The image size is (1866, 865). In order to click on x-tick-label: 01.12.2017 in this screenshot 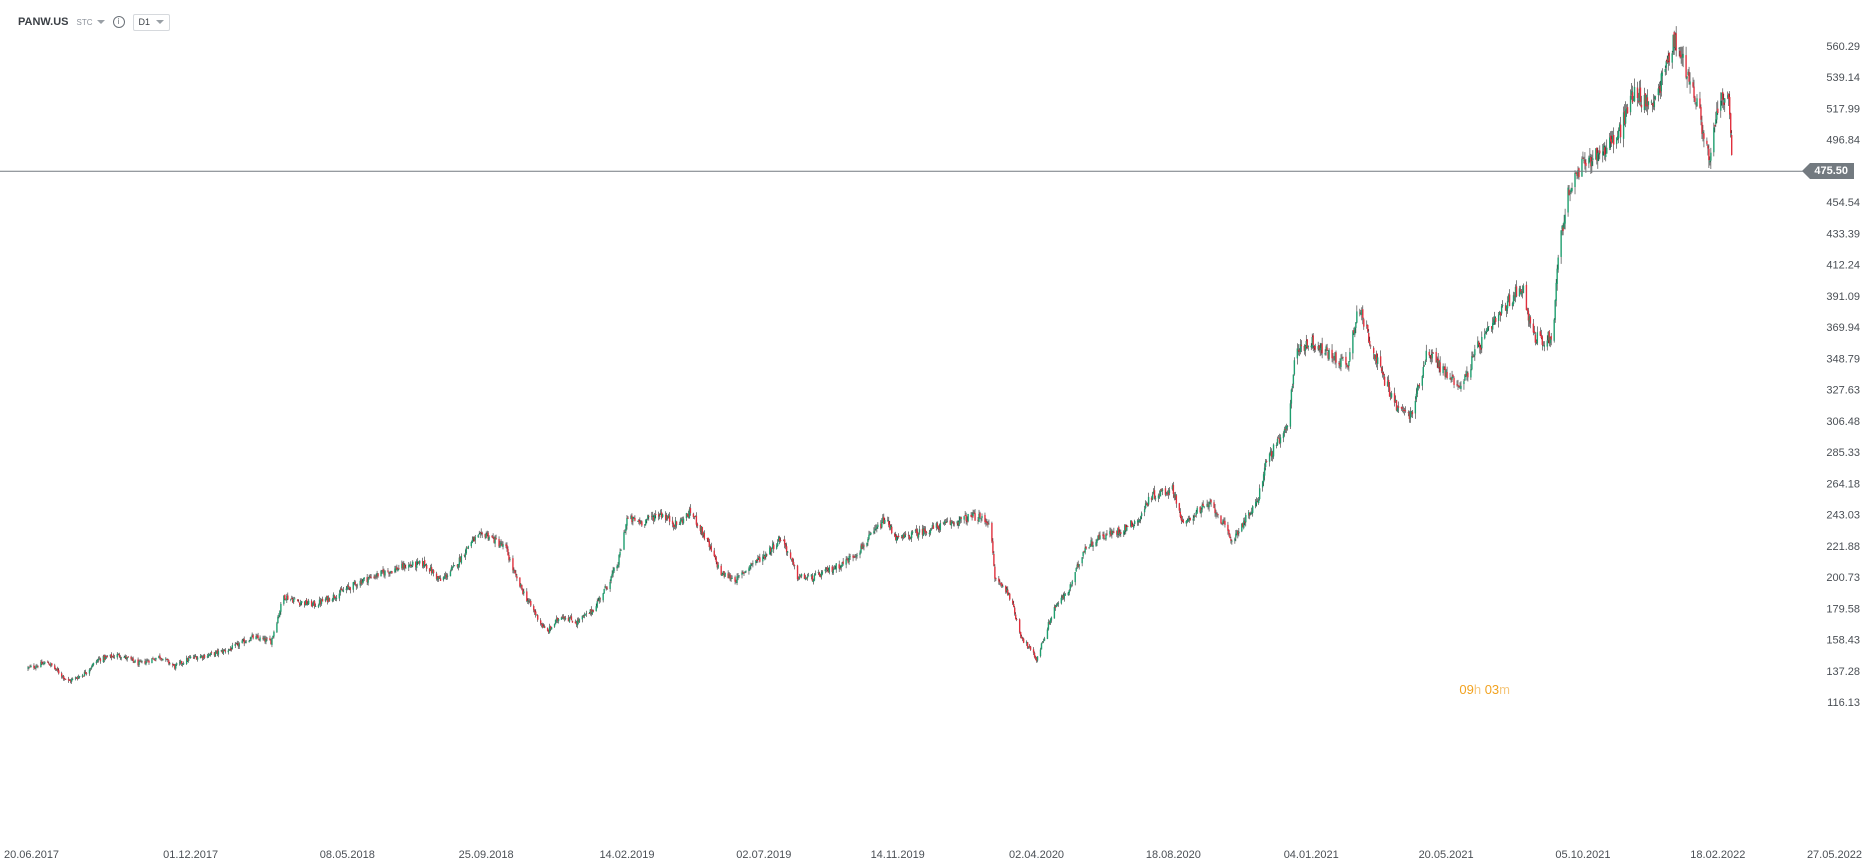, I will do `click(190, 855)`.